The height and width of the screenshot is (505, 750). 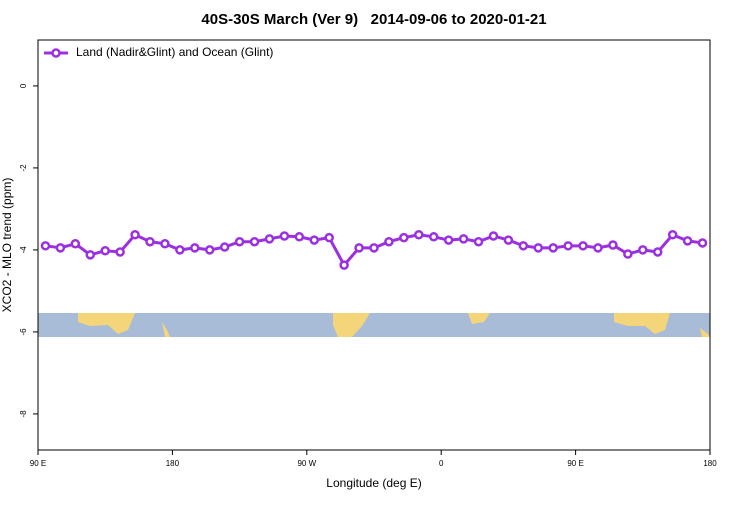 I want to click on y-tick-label: 0, so click(x=23, y=85).